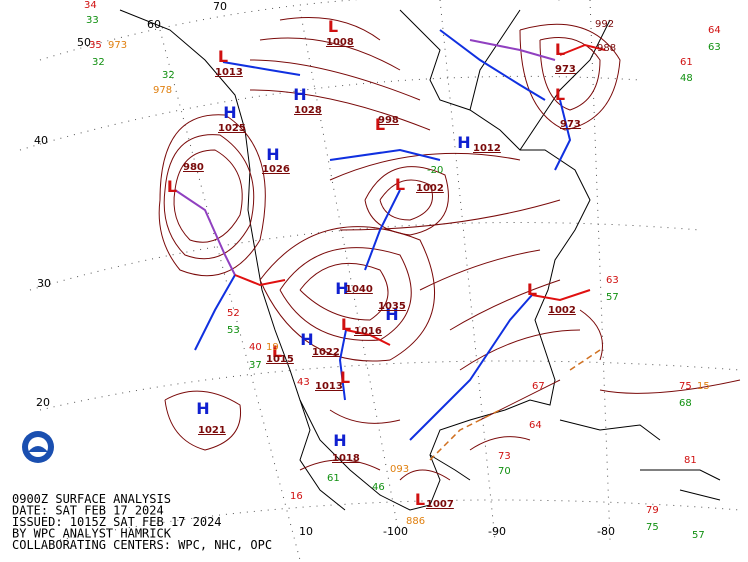 This screenshot has width=748, height=562. Describe the element at coordinates (193, 167) in the screenshot. I see `pressure-center-value: 980` at that location.